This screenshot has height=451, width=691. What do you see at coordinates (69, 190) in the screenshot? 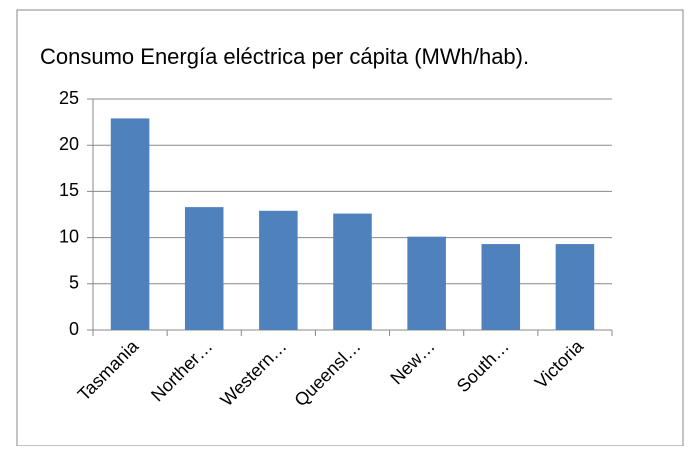
I see `y-tick-label: 15` at bounding box center [69, 190].